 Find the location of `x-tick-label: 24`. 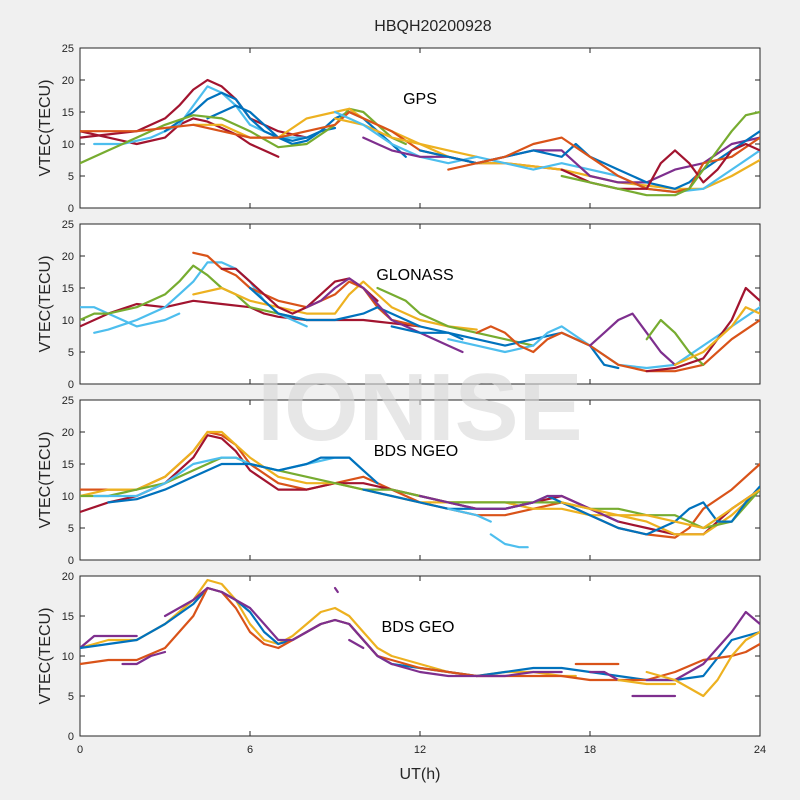

x-tick-label: 24 is located at coordinates (760, 750).